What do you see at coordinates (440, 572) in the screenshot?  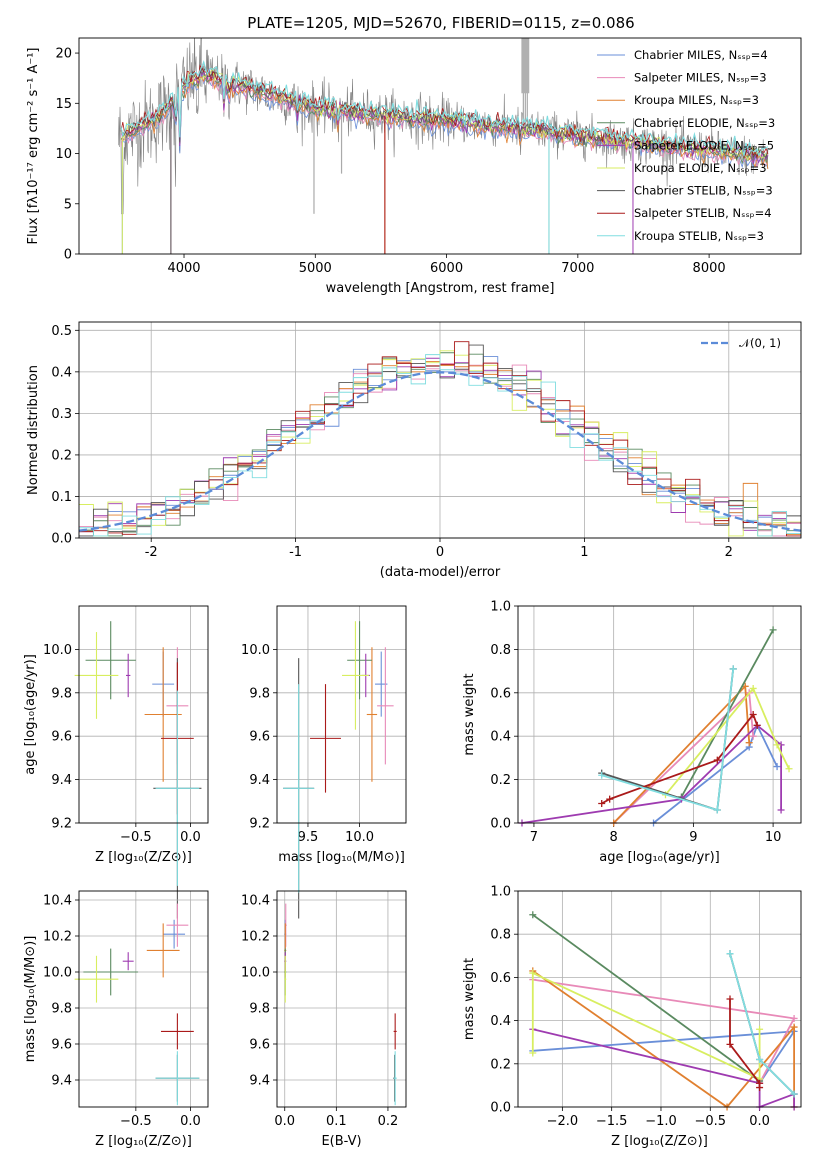 I see `x-axis-label: (data-model)/error` at bounding box center [440, 572].